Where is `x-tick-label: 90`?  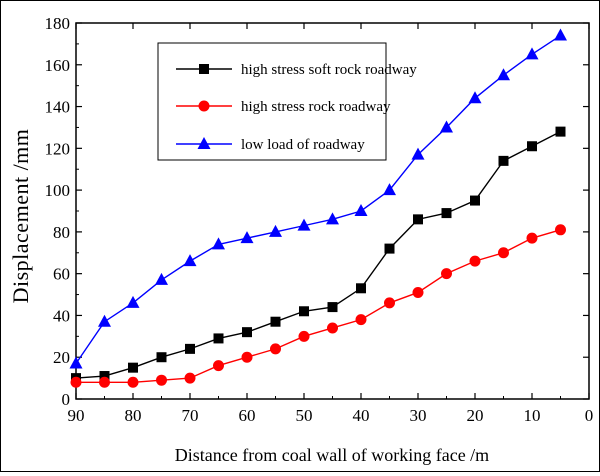 x-tick-label: 90 is located at coordinates (76, 415).